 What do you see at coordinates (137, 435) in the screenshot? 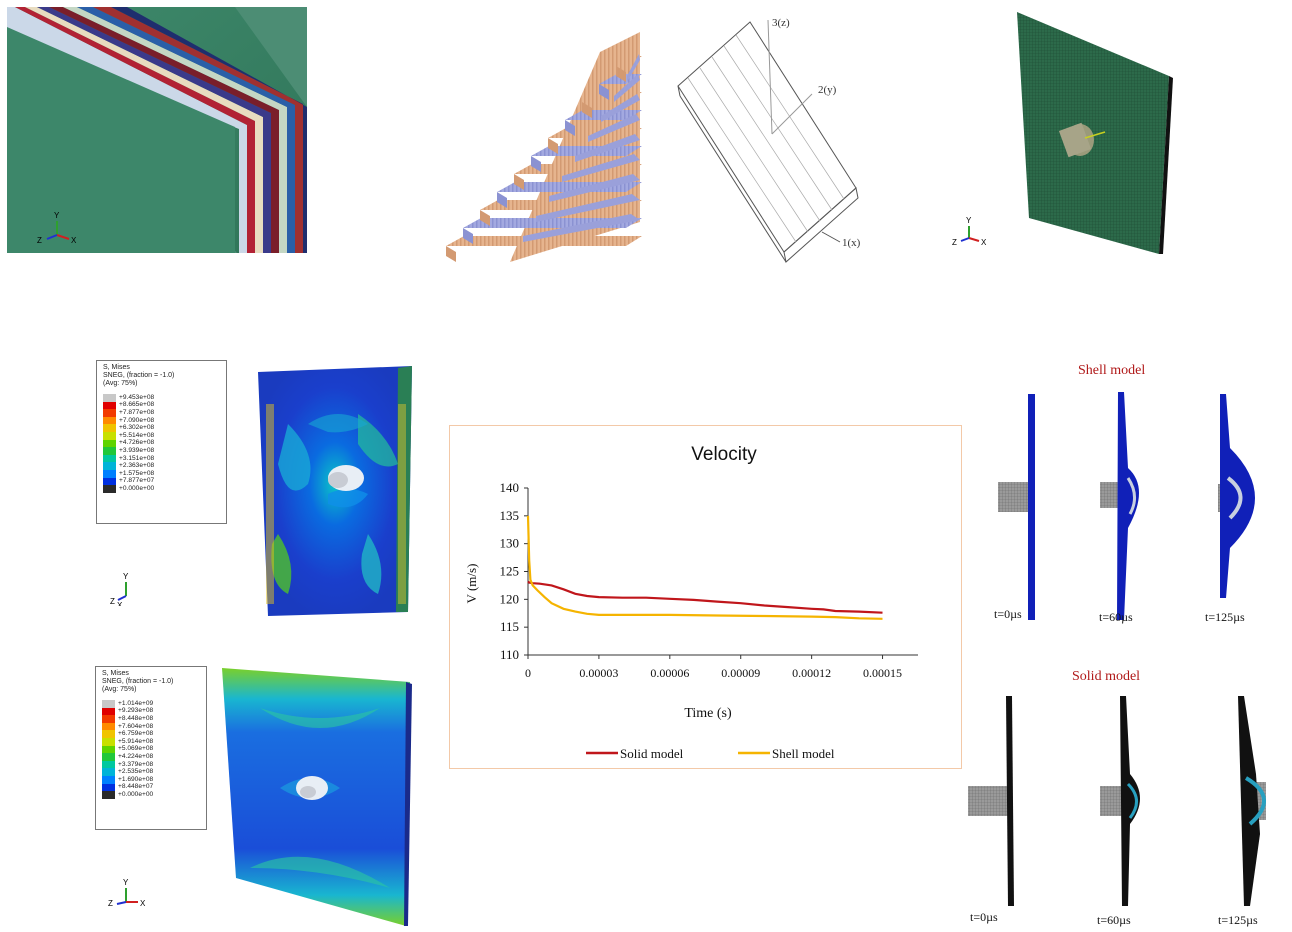
I see `legend-value: +5.514e+08` at bounding box center [137, 435].